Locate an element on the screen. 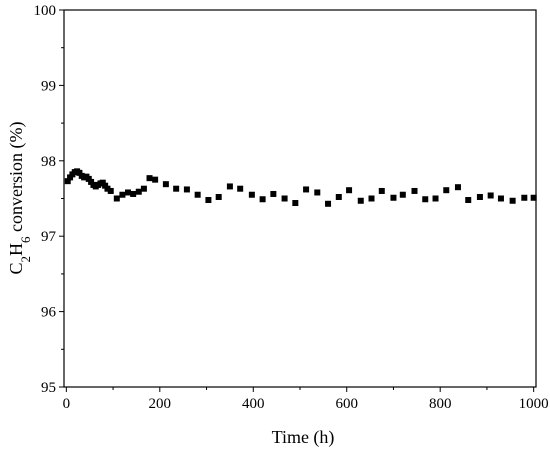  x-tick-label: 200 is located at coordinates (160, 404).